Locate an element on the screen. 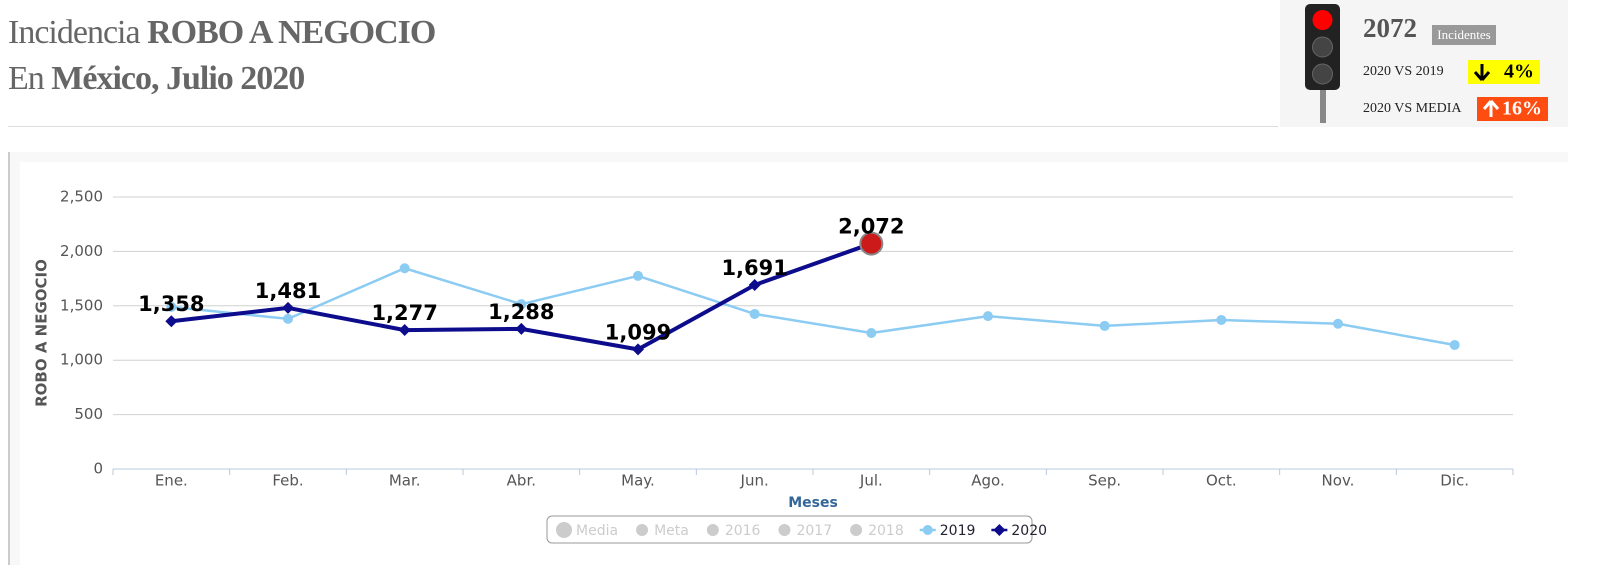 This screenshot has width=1600, height=577. data-label: 1,358 is located at coordinates (171, 304).